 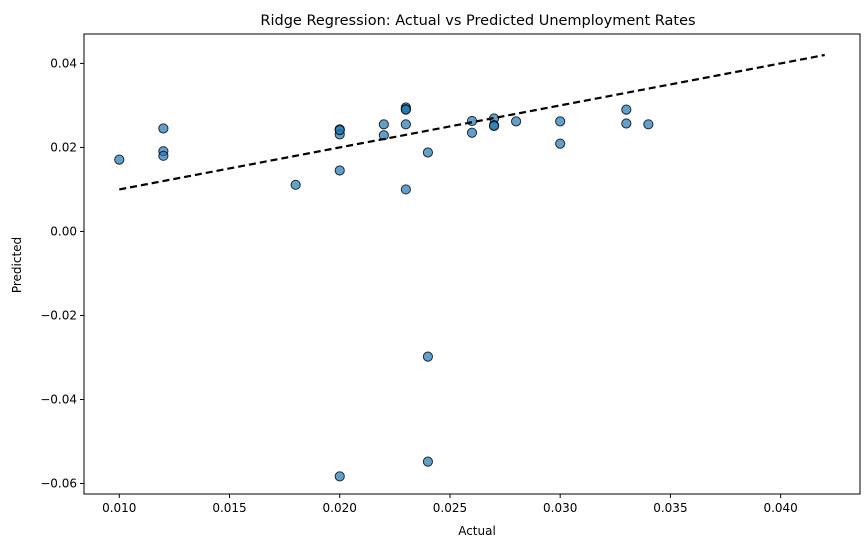 I want to click on y-tick-label: 0.00, so click(x=63, y=231).